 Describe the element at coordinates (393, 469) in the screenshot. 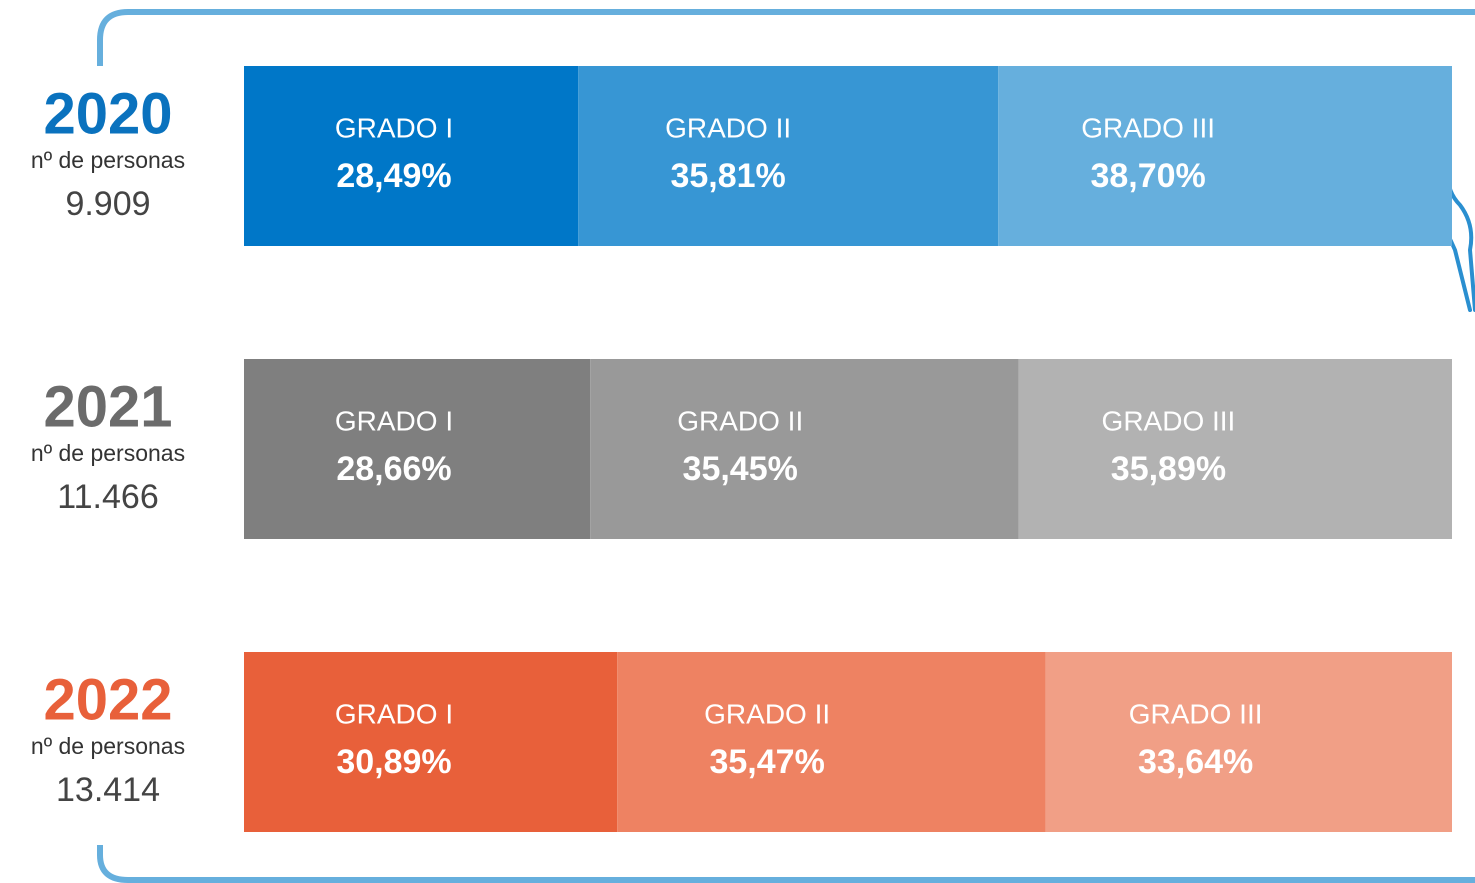

I see `value-label: 28,66%` at that location.